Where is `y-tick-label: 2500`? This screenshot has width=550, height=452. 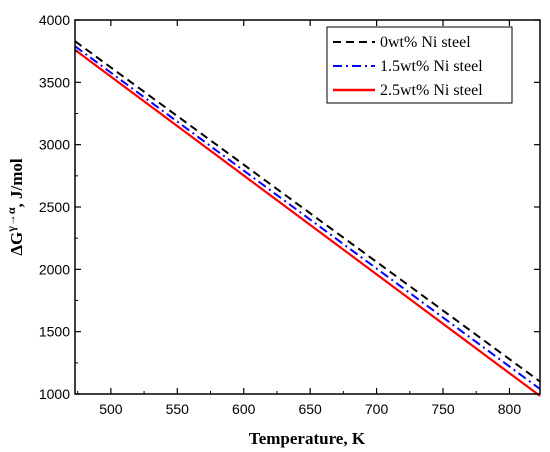 y-tick-label: 2500 is located at coordinates (54, 207).